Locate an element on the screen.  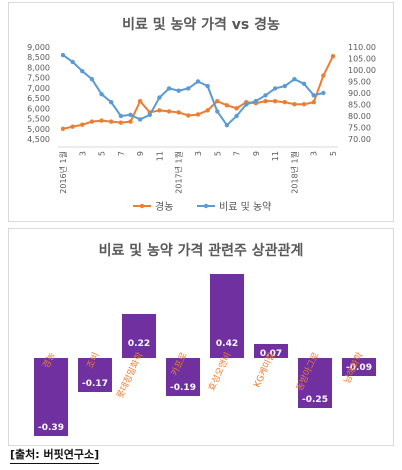
bar-value-label: -0.17 is located at coordinates (95, 384).